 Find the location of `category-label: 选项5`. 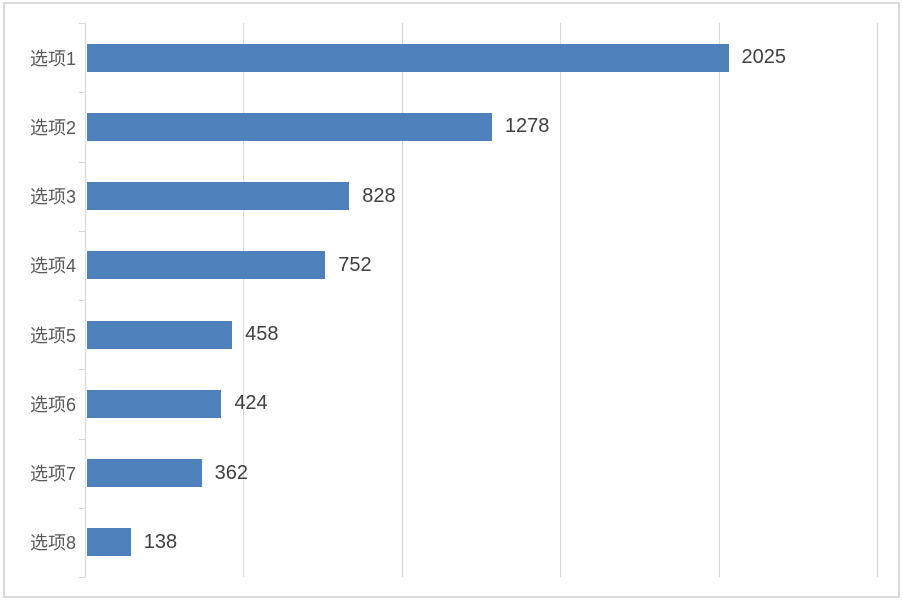

category-label: 选项5 is located at coordinates (52, 335).